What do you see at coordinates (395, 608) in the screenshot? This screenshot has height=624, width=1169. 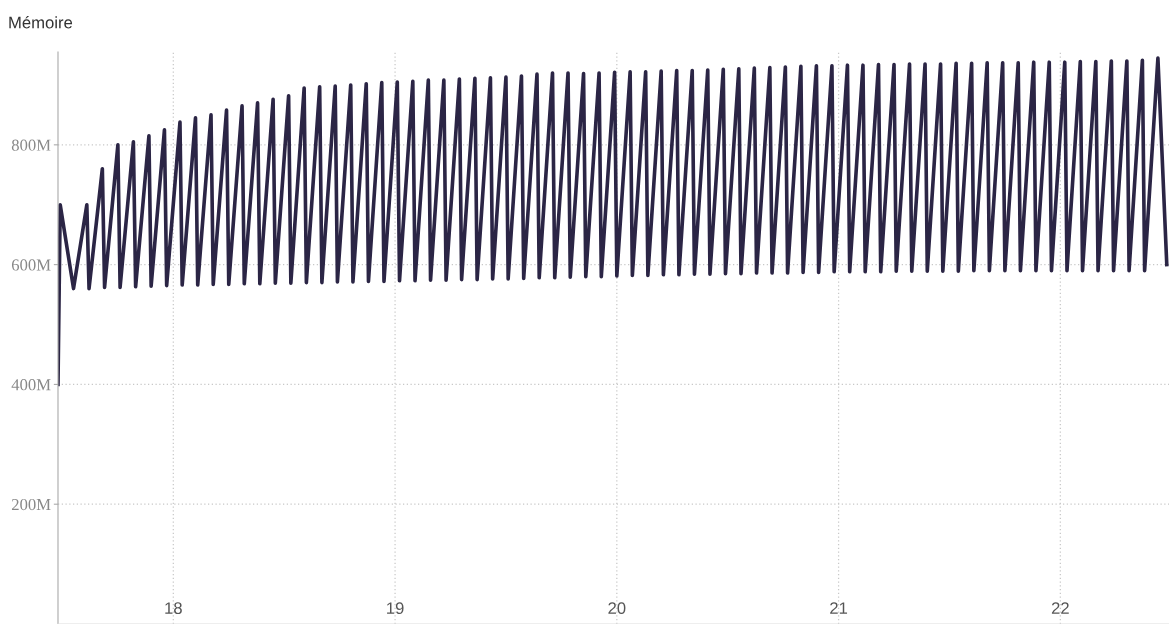 I see `x-tick-label: 19` at bounding box center [395, 608].